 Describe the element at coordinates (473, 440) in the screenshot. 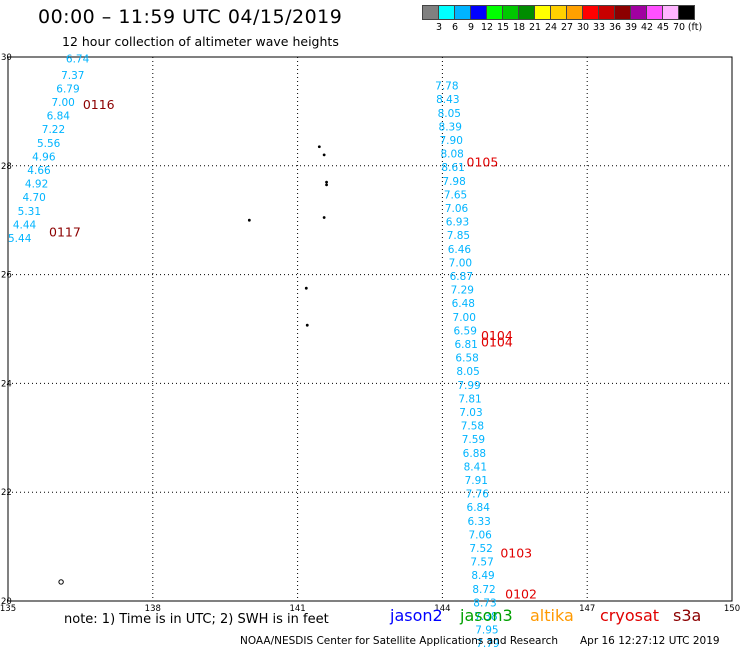

I see `wave-height-value: 7.59` at that location.